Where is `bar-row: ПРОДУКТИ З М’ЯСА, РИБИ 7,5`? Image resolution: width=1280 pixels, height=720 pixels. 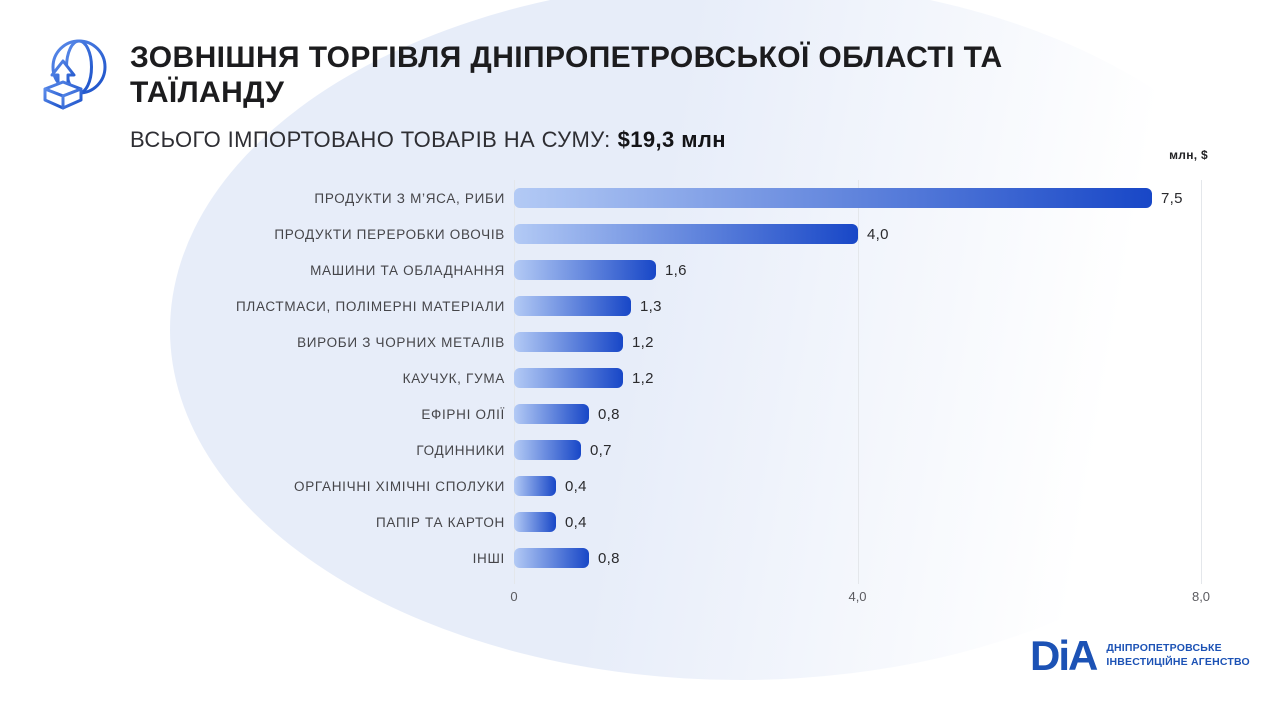
bar-row: ПРОДУКТИ З М’ЯСА, РИБИ 7,5 is located at coordinates (694, 198).